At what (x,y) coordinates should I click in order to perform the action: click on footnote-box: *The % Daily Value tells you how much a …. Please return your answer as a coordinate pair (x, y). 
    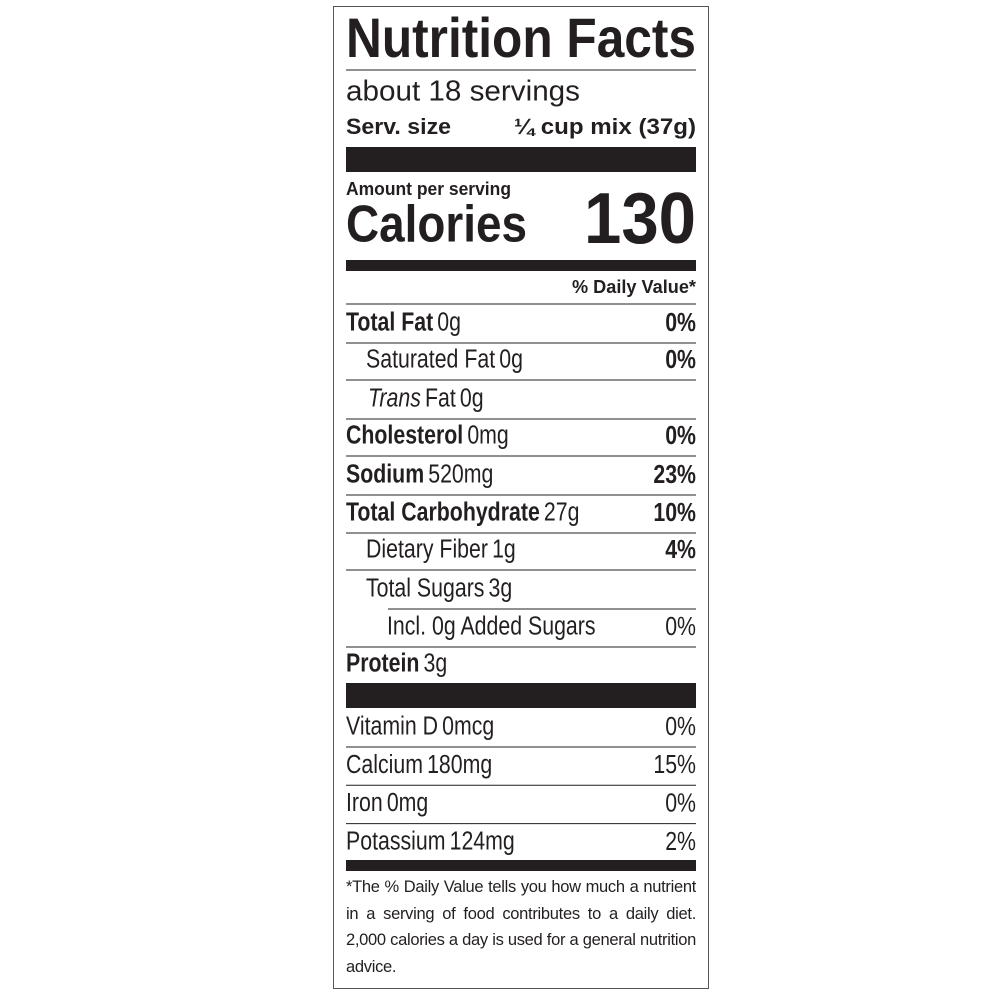
    Looking at the image, I should click on (521, 927).